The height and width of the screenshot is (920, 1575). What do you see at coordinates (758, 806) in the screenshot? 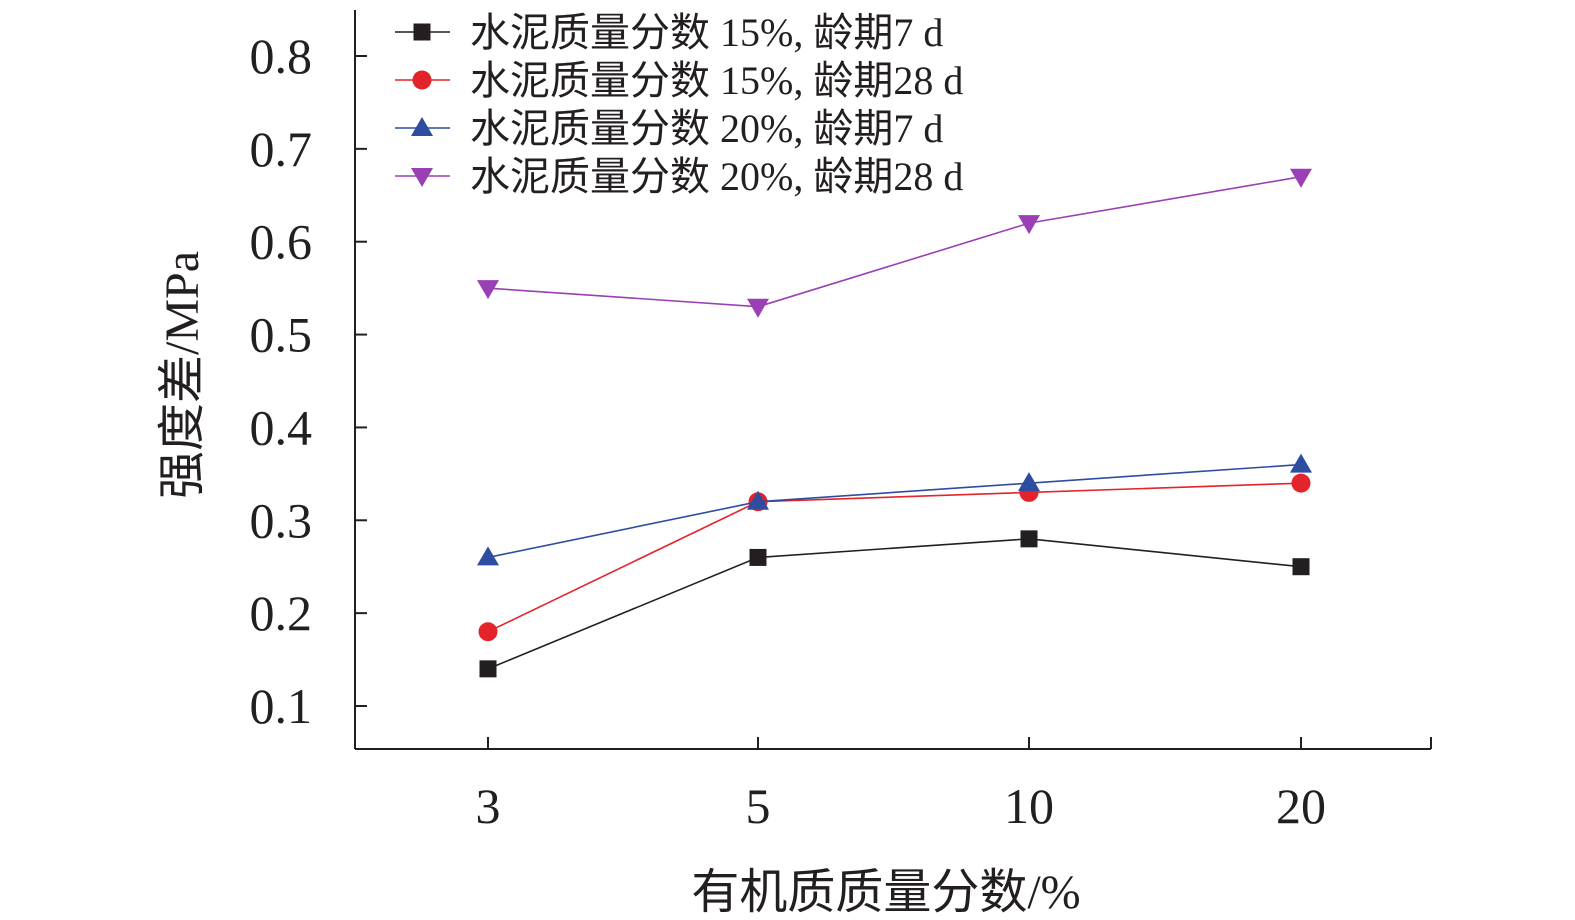
I see `x-tick-label: 5` at bounding box center [758, 806].